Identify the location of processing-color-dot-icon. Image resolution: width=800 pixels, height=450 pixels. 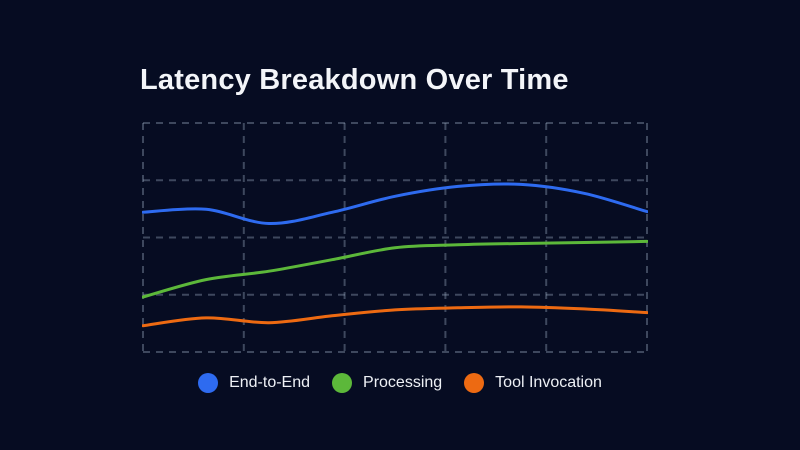
(342, 383).